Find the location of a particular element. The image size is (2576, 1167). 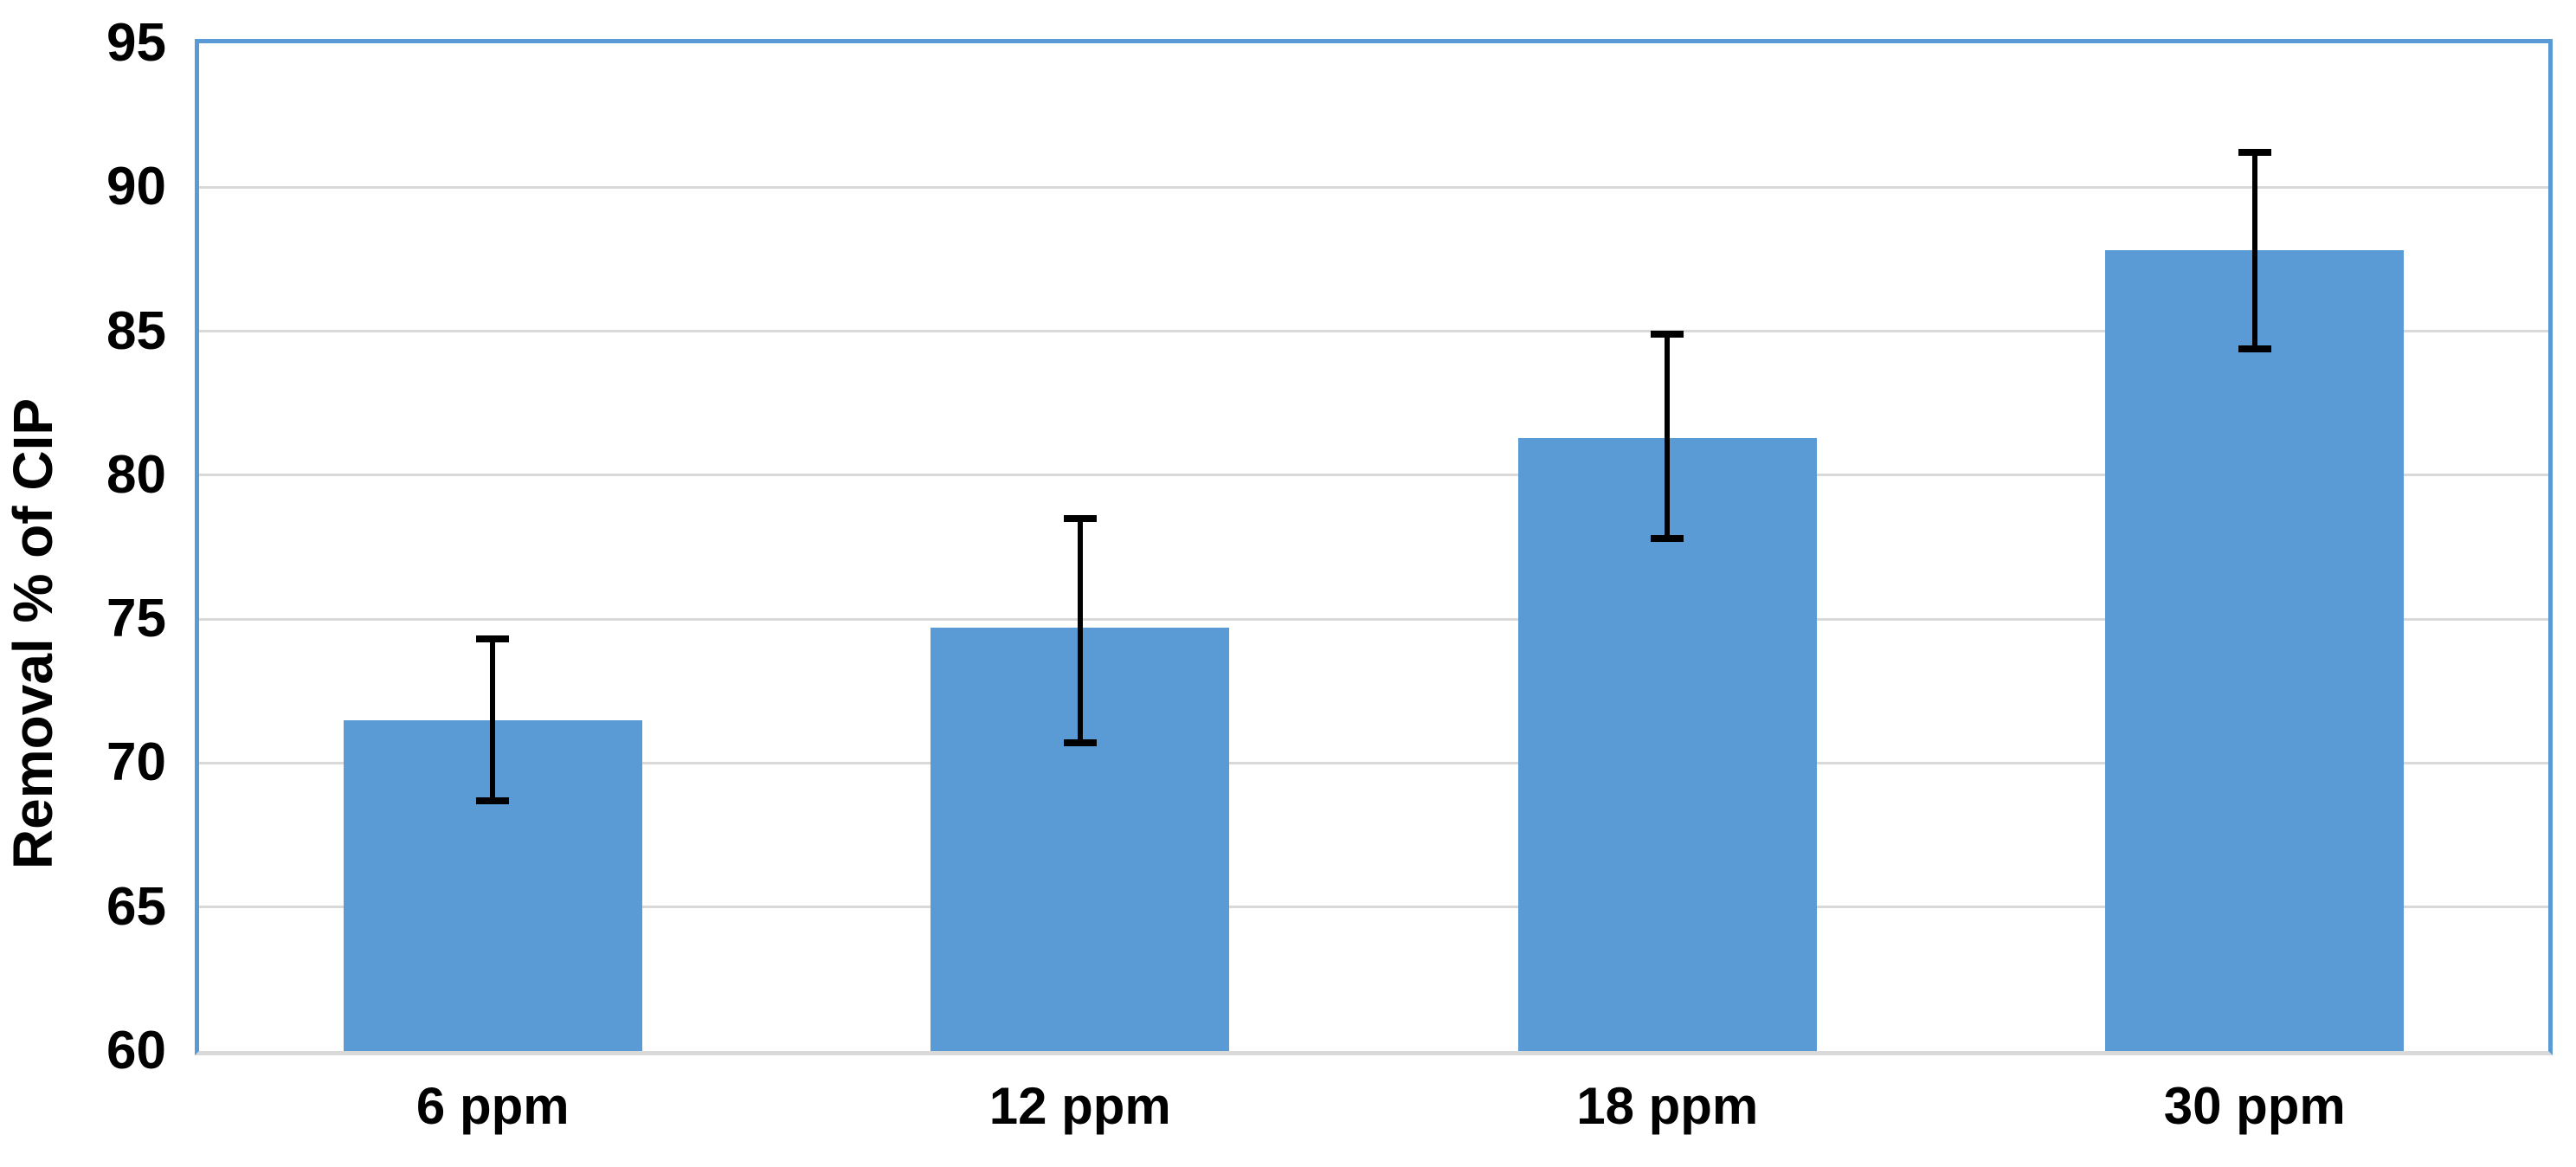

error-bar-top-cap-6-ppm is located at coordinates (493, 639).